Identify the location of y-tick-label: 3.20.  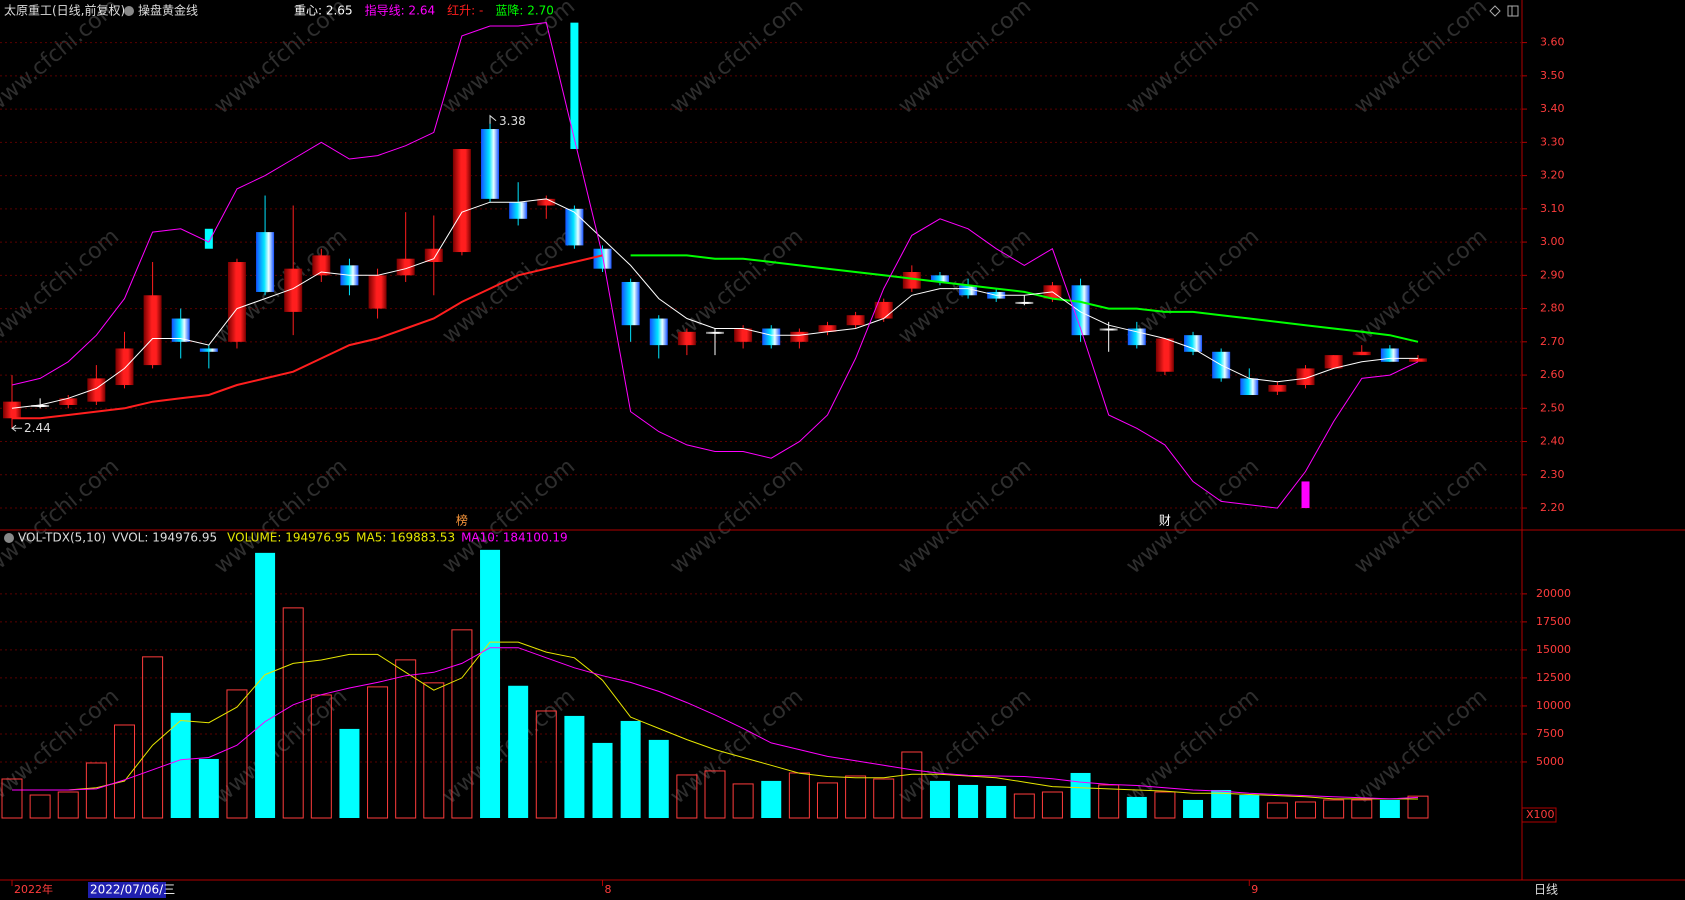
(1552, 175).